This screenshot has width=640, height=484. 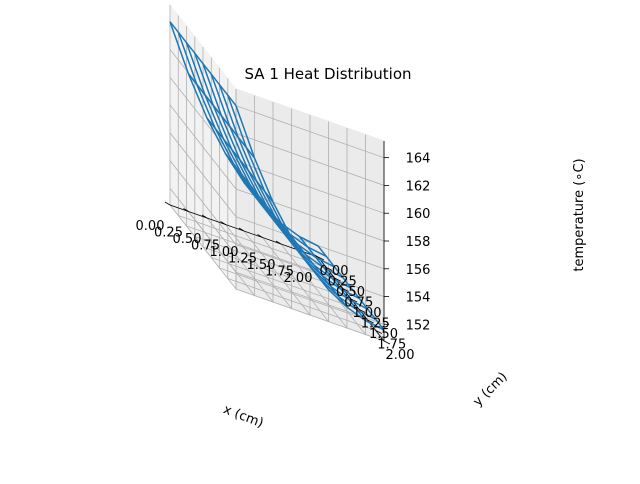 I want to click on y-tick-label: 0.50, so click(x=350, y=292).